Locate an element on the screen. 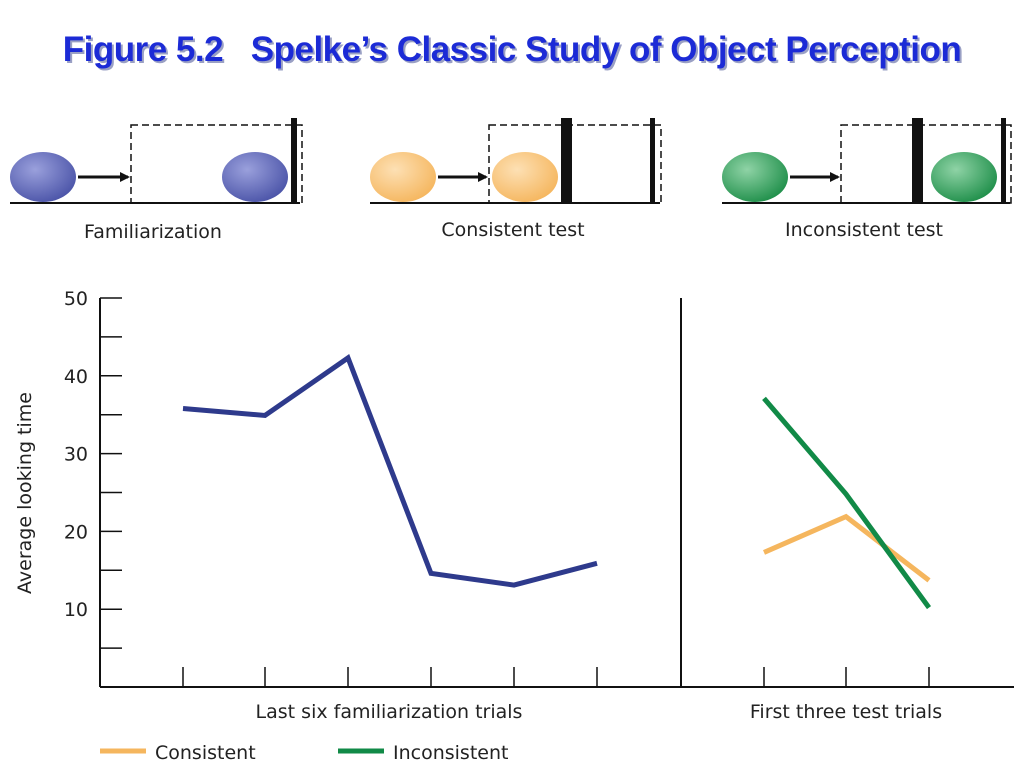 Image resolution: width=1024 pixels, height=768 pixels. inconsistent-test-scene: Inconsistent test is located at coordinates (867, 179).